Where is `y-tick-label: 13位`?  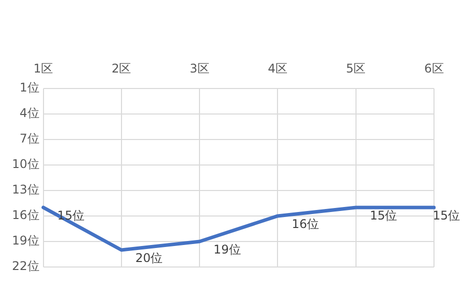
y-tick-label: 13位 is located at coordinates (26, 189).